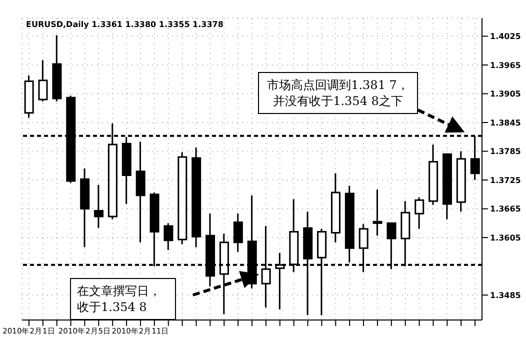  I want to click on y-tick-label: 1.3665, so click(506, 209).